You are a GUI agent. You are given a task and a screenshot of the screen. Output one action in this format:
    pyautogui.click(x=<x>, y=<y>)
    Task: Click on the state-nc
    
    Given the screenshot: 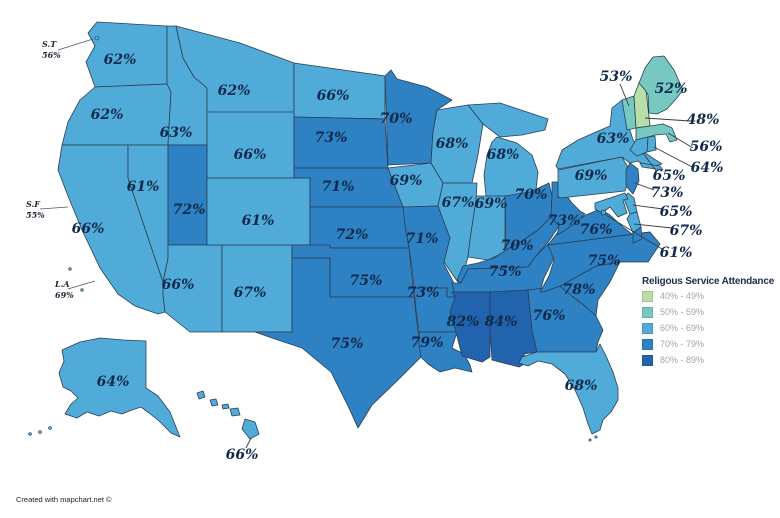 What is the action you would take?
    pyautogui.click(x=600, y=262)
    